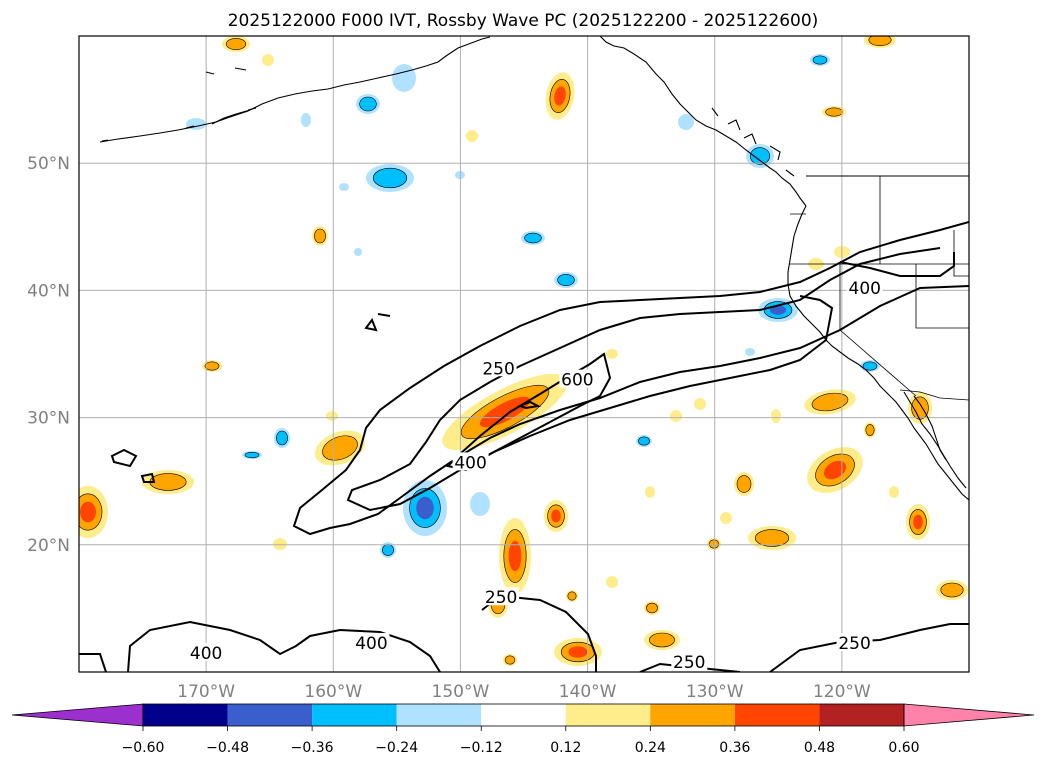  What do you see at coordinates (371, 644) in the screenshot?
I see `contour-label: 400` at bounding box center [371, 644].